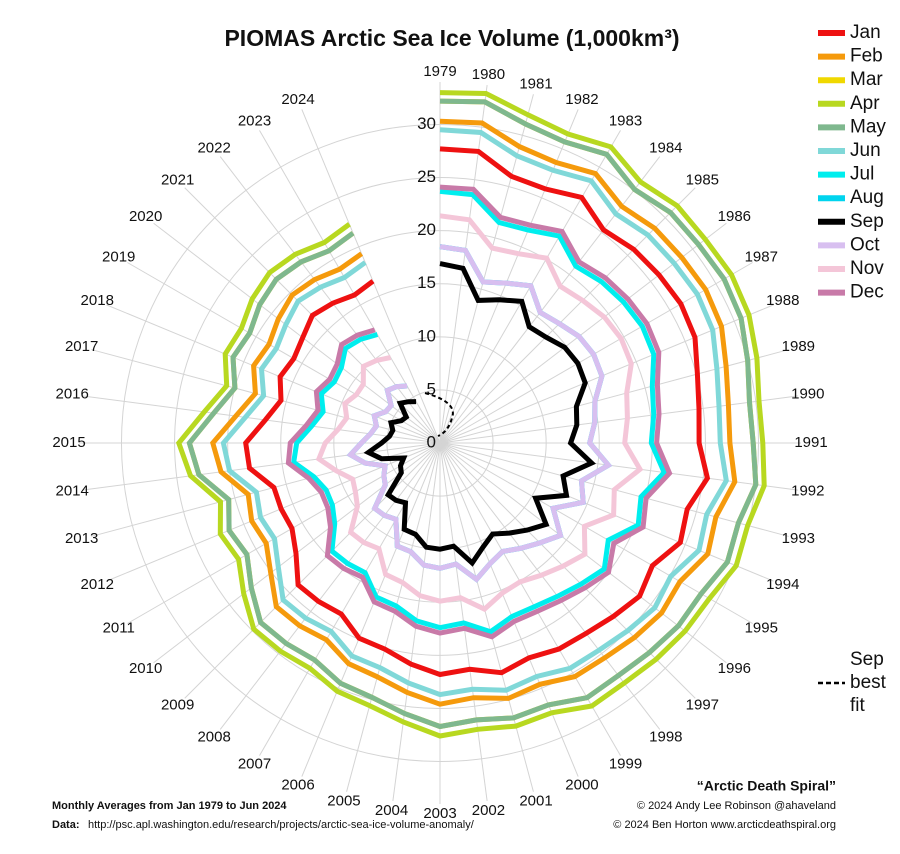  Describe the element at coordinates (97, 584) in the screenshot. I see `year-label: 2012` at that location.